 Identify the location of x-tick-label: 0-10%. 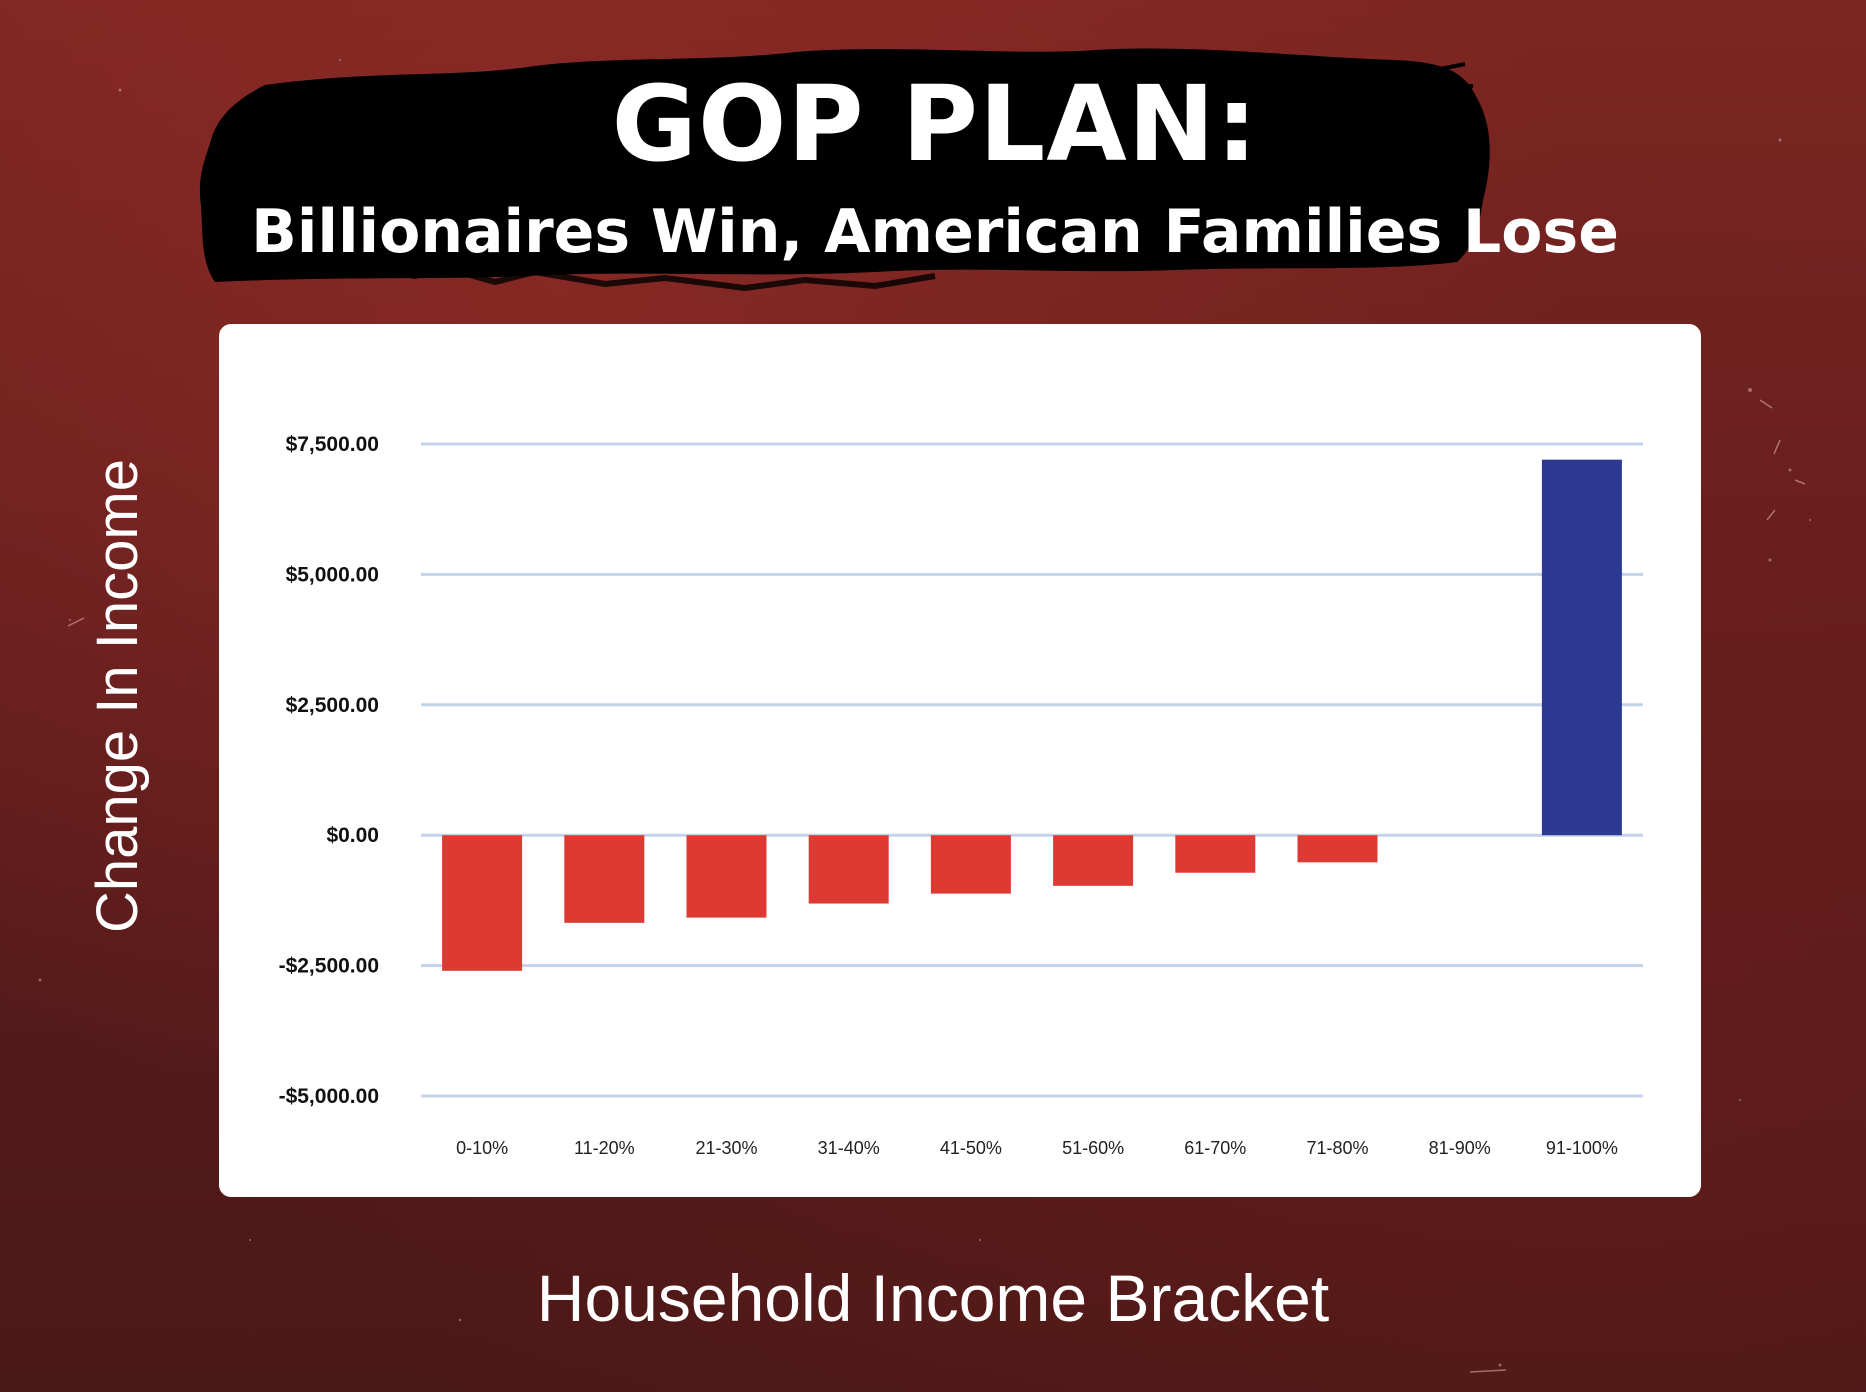
(482, 1148).